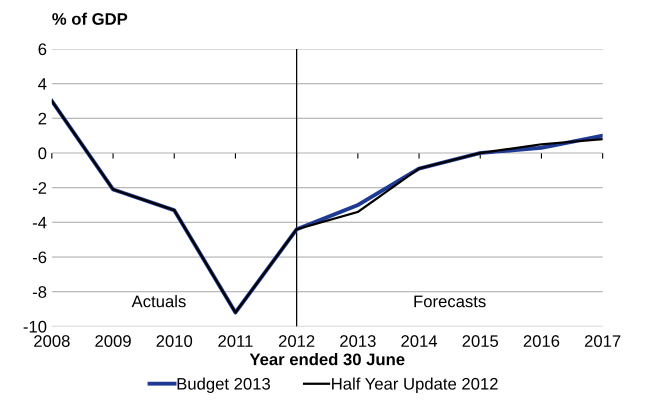 This screenshot has width=648, height=408. I want to click on x-tick-label: 2016, so click(542, 341).